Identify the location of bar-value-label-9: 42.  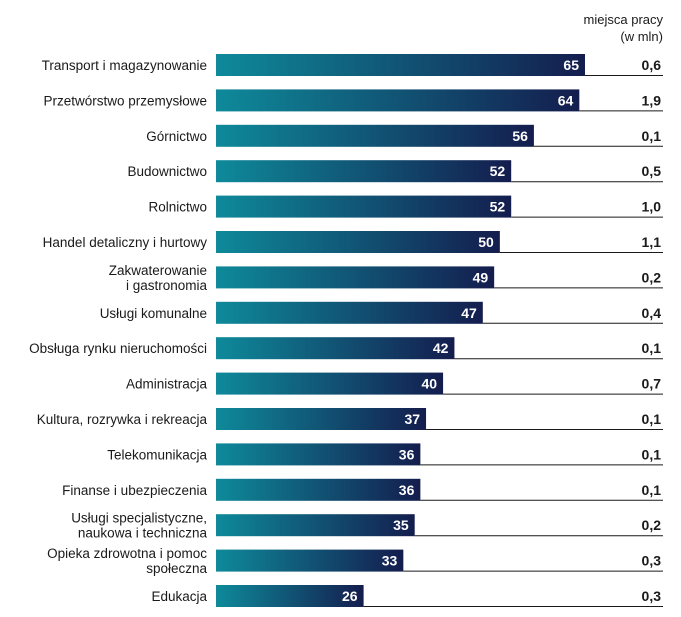
(441, 348).